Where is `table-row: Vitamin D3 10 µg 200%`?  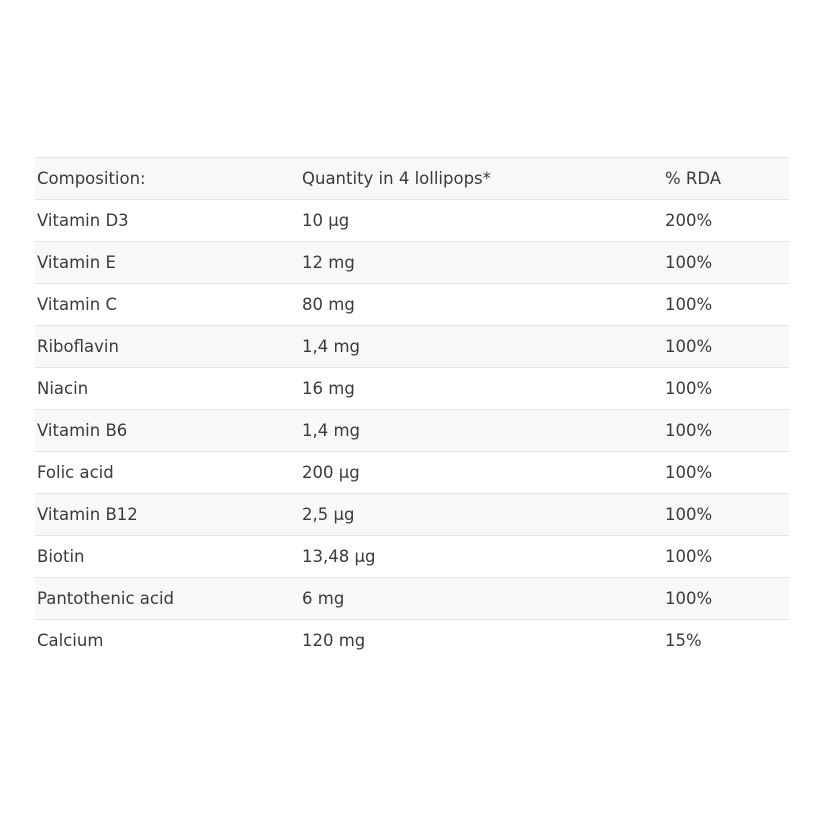 table-row: Vitamin D3 10 µg 200% is located at coordinates (412, 220).